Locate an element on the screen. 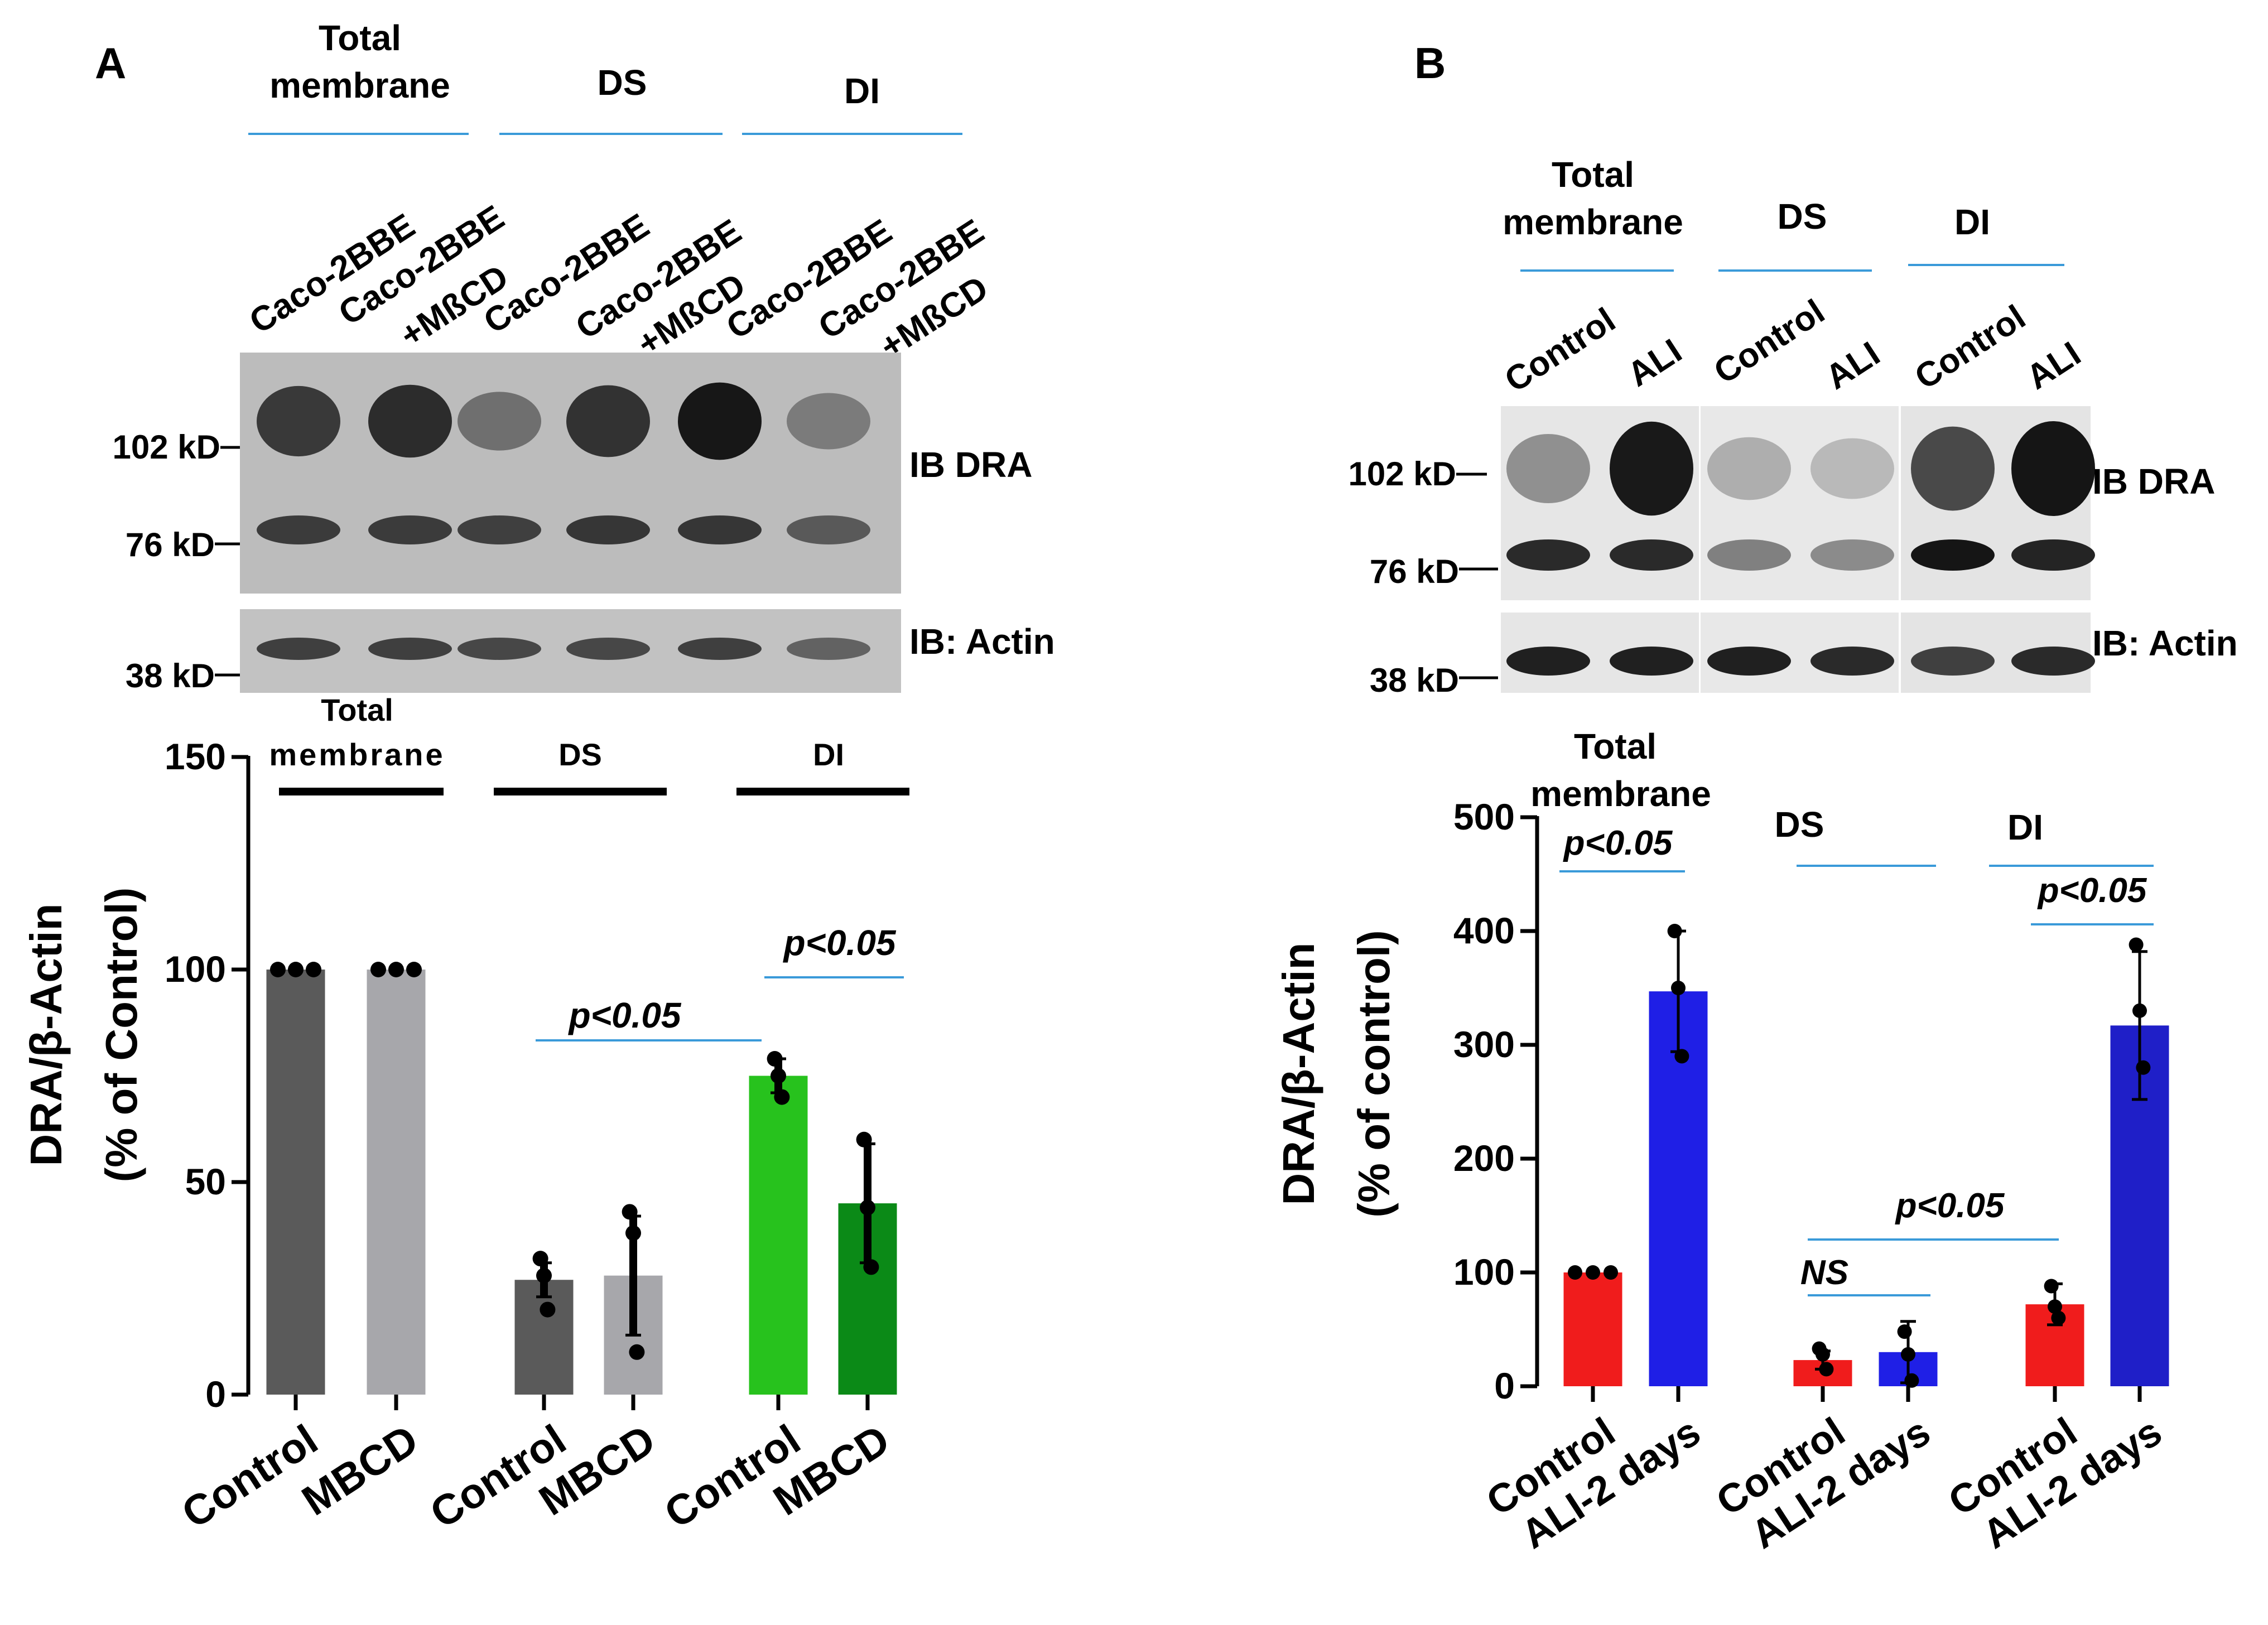  a-blot-group-membrane: membrane is located at coordinates (359, 85).